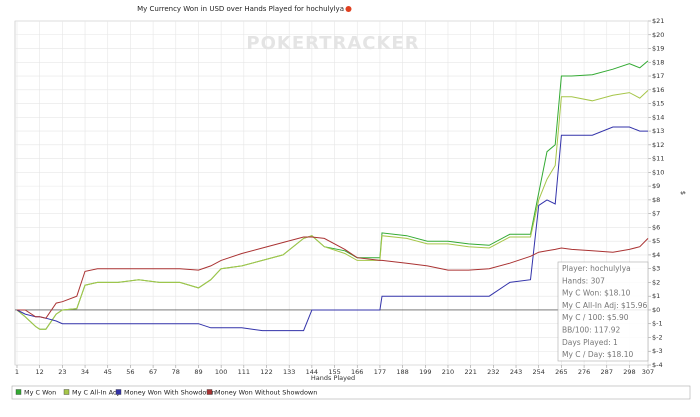 This screenshot has height=417, width=700. I want to click on y-tick-label: $1, so click(656, 296).